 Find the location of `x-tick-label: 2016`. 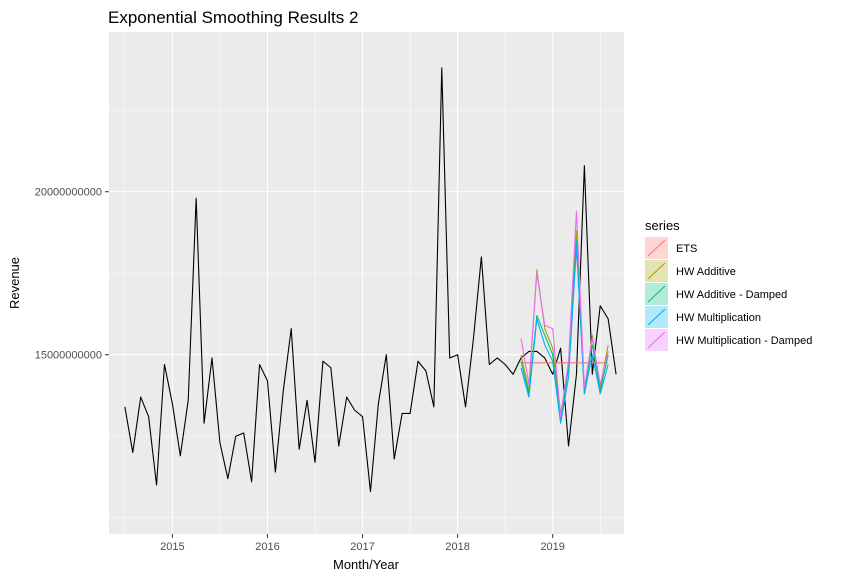

x-tick-label: 2016 is located at coordinates (267, 547).